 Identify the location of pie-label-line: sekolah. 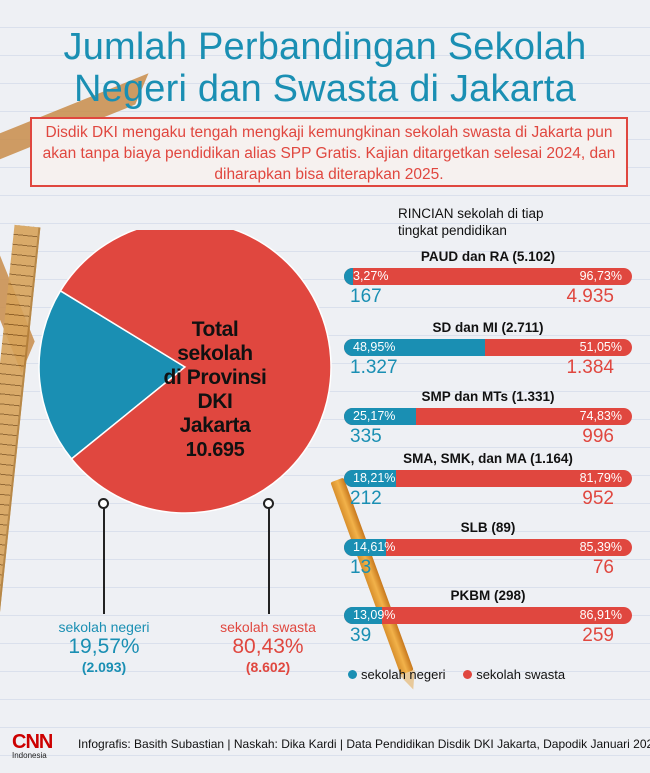
(215, 353).